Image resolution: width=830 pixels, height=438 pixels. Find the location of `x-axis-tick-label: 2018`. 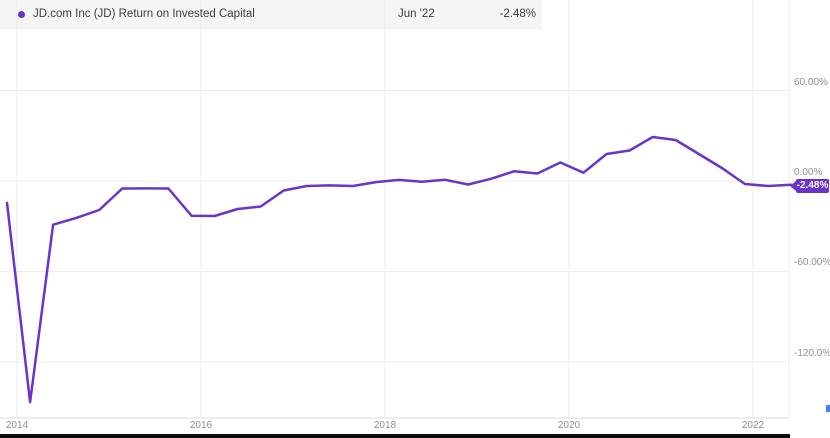

x-axis-tick-label: 2018 is located at coordinates (385, 425).